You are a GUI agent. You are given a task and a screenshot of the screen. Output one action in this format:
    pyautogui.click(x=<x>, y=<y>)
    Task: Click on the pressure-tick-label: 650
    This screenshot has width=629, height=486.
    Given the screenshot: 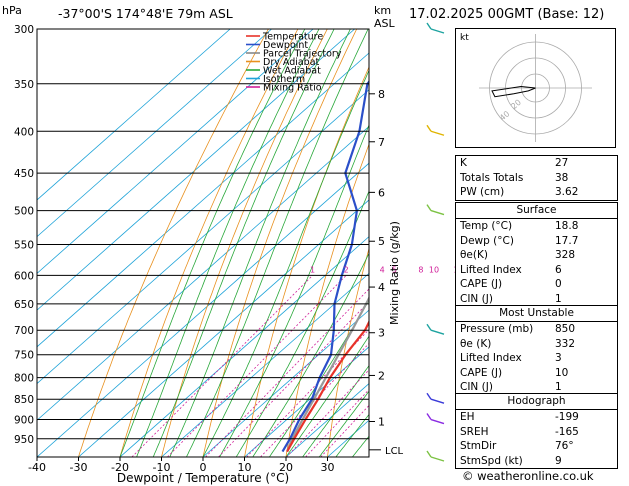 What is the action you would take?
    pyautogui.click(x=24, y=305)
    